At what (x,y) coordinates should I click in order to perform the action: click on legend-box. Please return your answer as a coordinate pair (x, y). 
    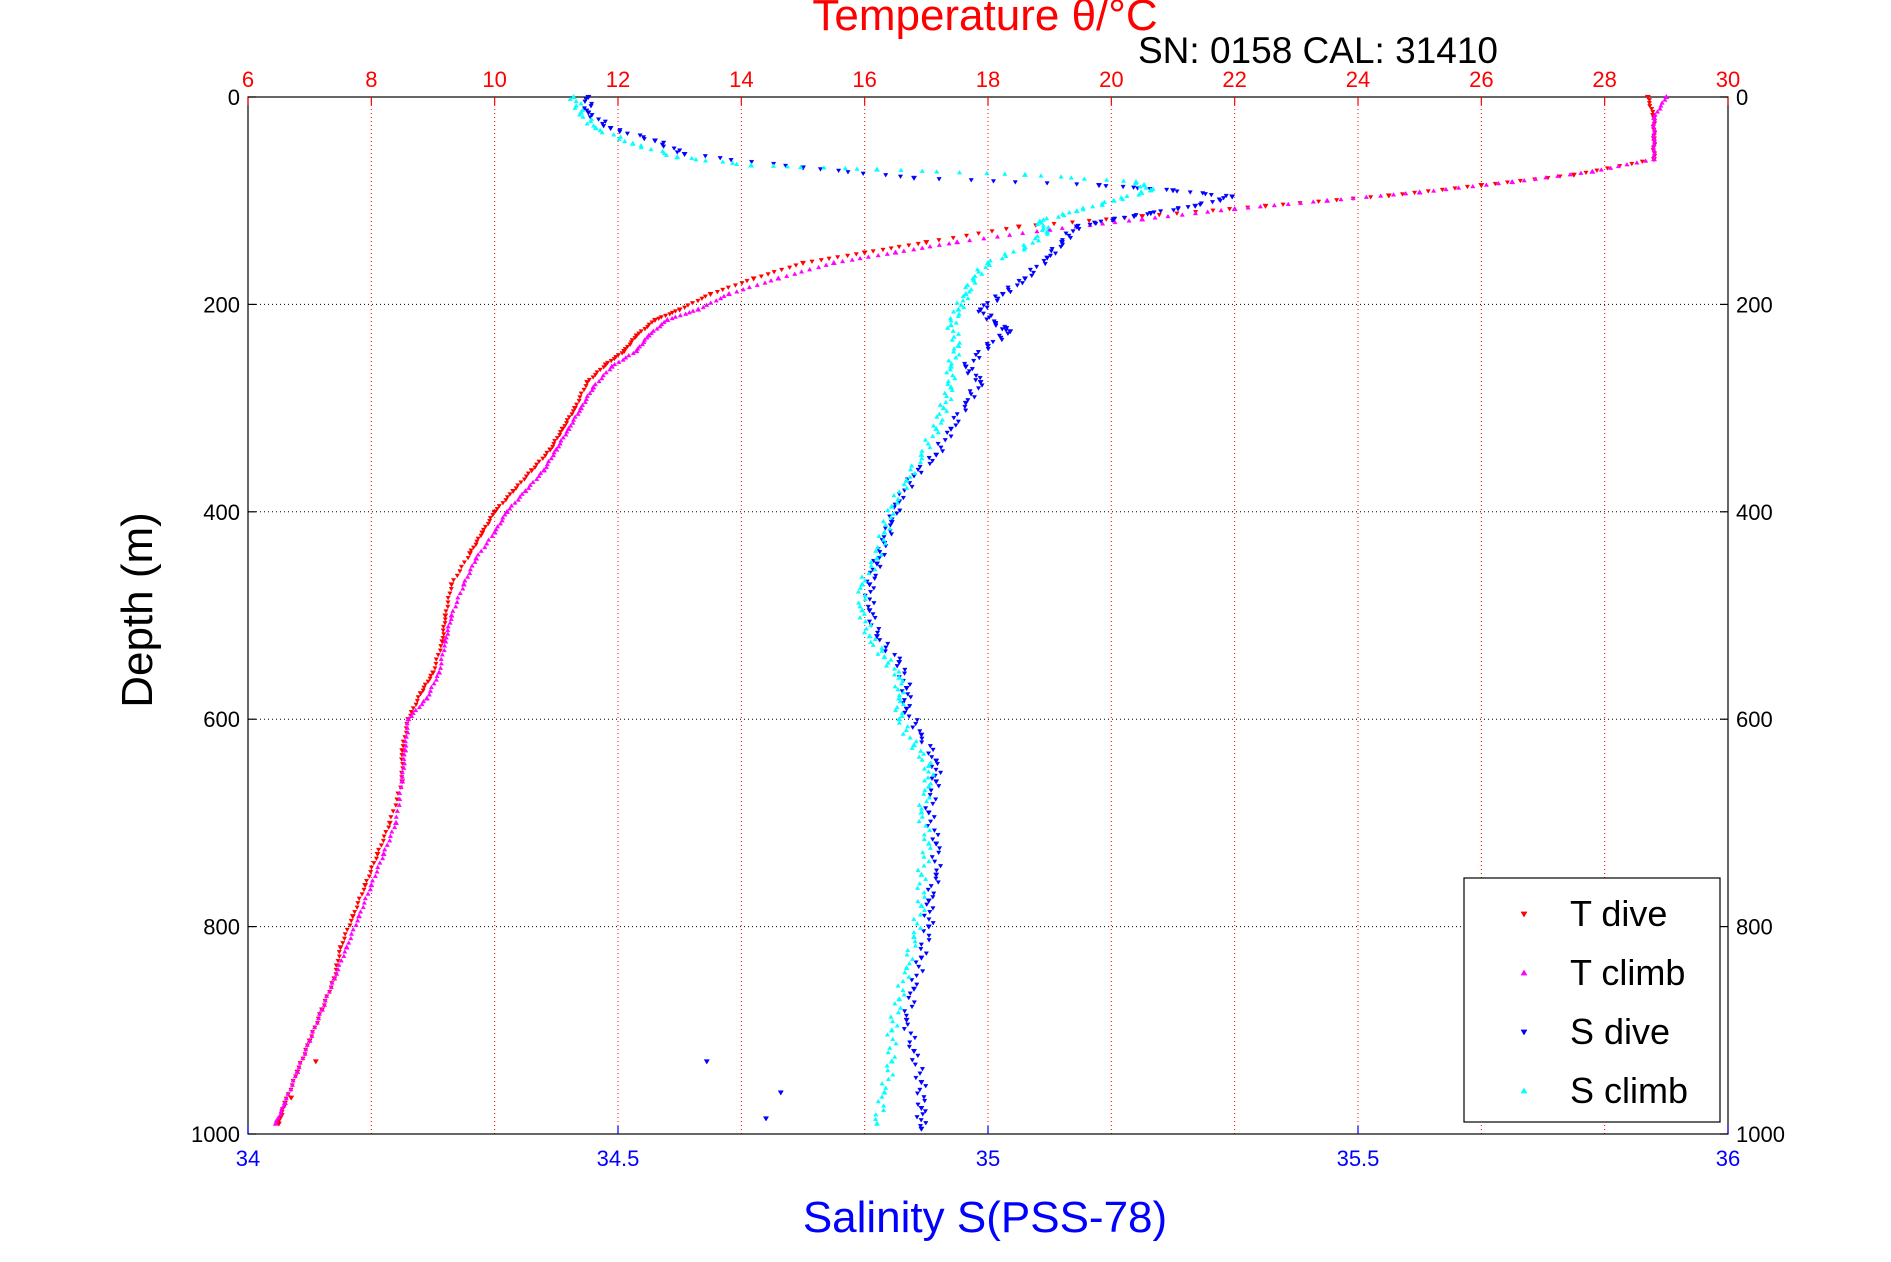
    Looking at the image, I should click on (1592, 1000).